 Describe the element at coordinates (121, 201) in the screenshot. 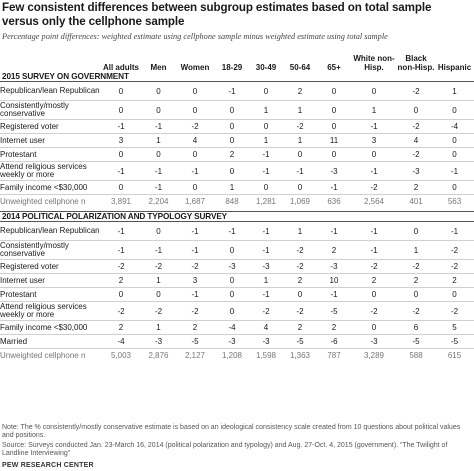

I see `unweighted-n-cell: 3,891` at that location.